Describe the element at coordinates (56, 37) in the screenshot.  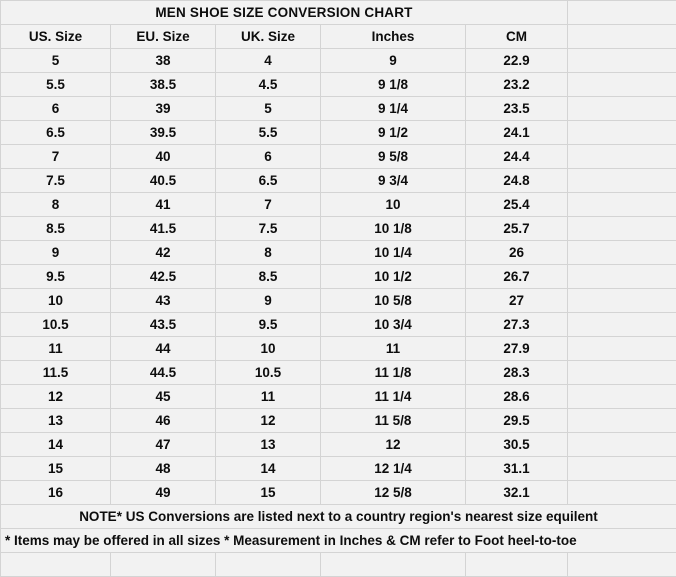
I see `column-header-us-size: US. Size` at that location.